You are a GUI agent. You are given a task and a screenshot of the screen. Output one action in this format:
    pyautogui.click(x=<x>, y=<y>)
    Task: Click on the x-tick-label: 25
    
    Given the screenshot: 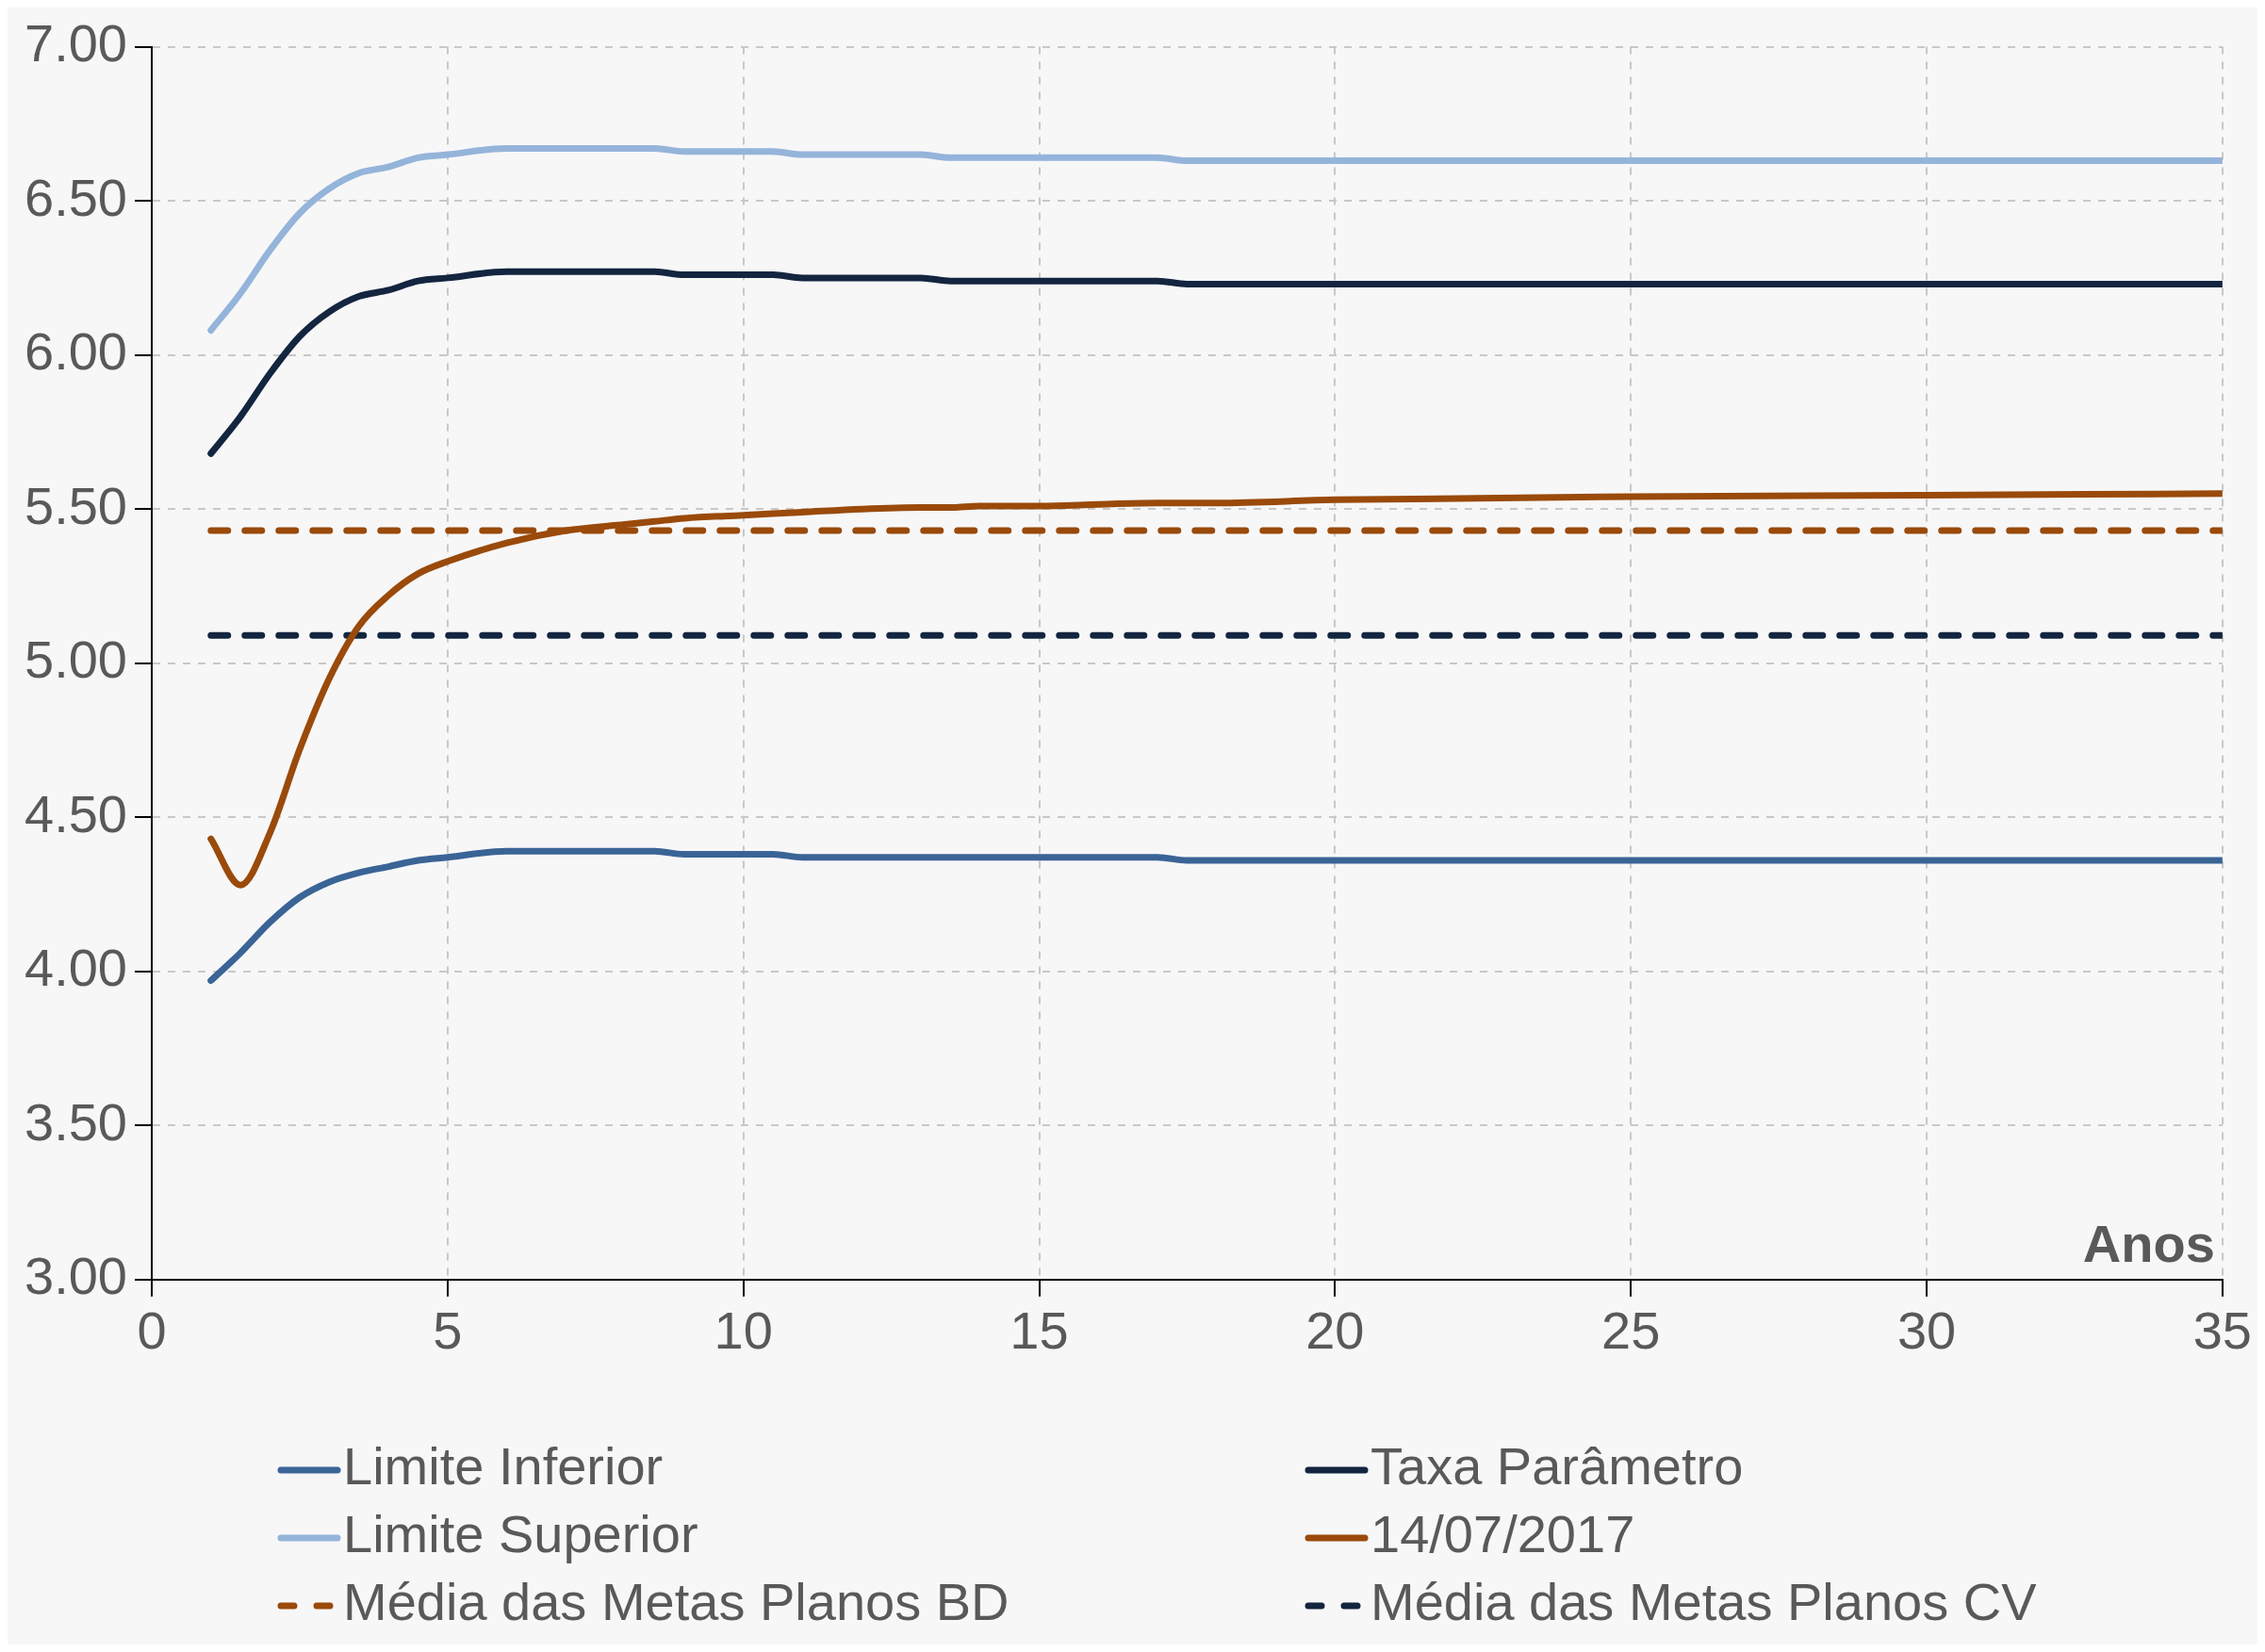 What is the action you would take?
    pyautogui.click(x=1631, y=1330)
    